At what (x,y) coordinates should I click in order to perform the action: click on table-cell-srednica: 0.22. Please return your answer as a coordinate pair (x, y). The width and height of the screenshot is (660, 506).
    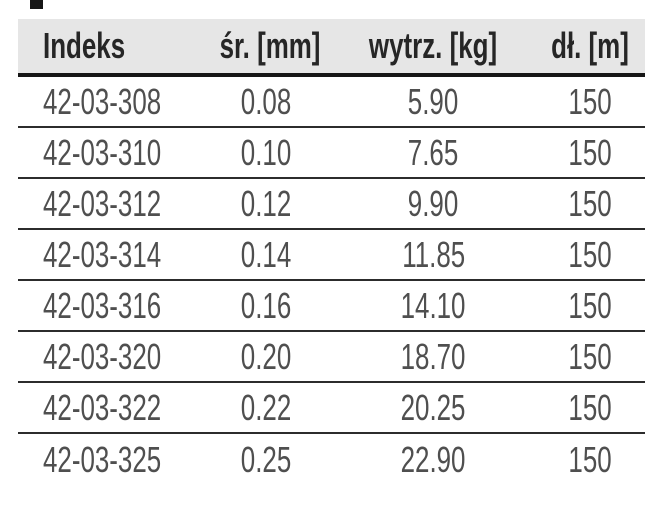
    Looking at the image, I should click on (265, 408).